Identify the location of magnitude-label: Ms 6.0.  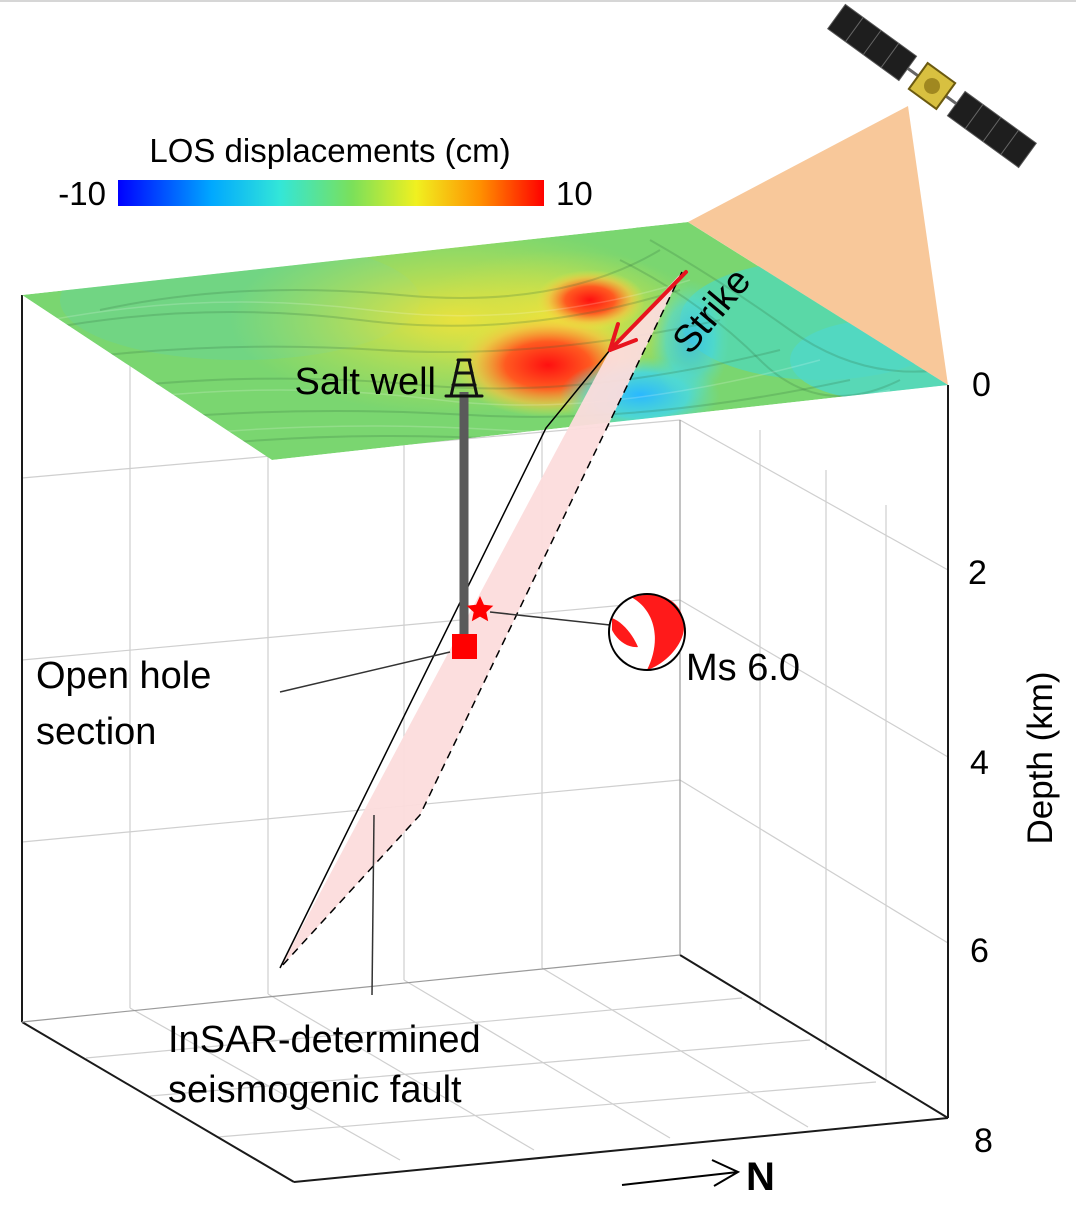
(743, 668).